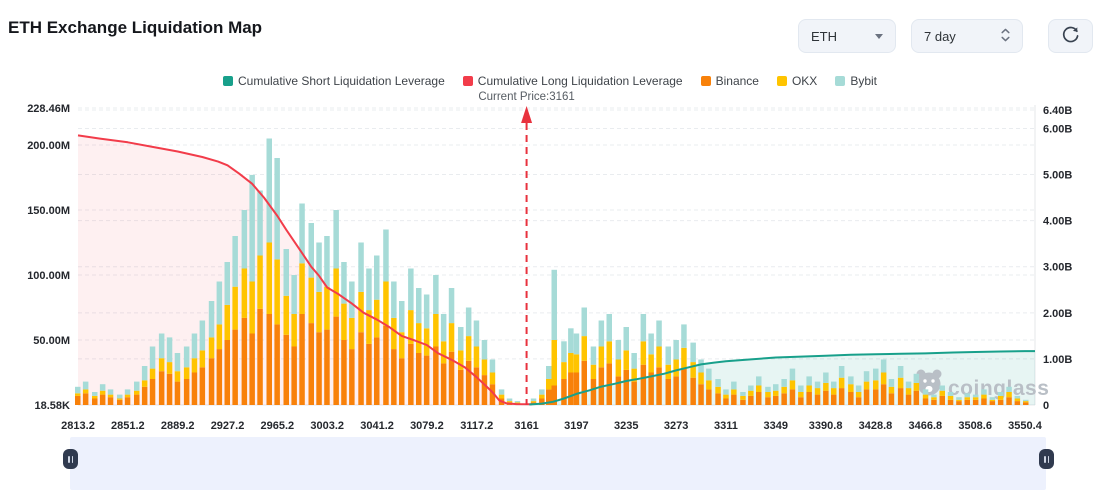 The image size is (1100, 503). Describe the element at coordinates (53, 406) in the screenshot. I see `left-axis-tick: 18.58K` at that location.